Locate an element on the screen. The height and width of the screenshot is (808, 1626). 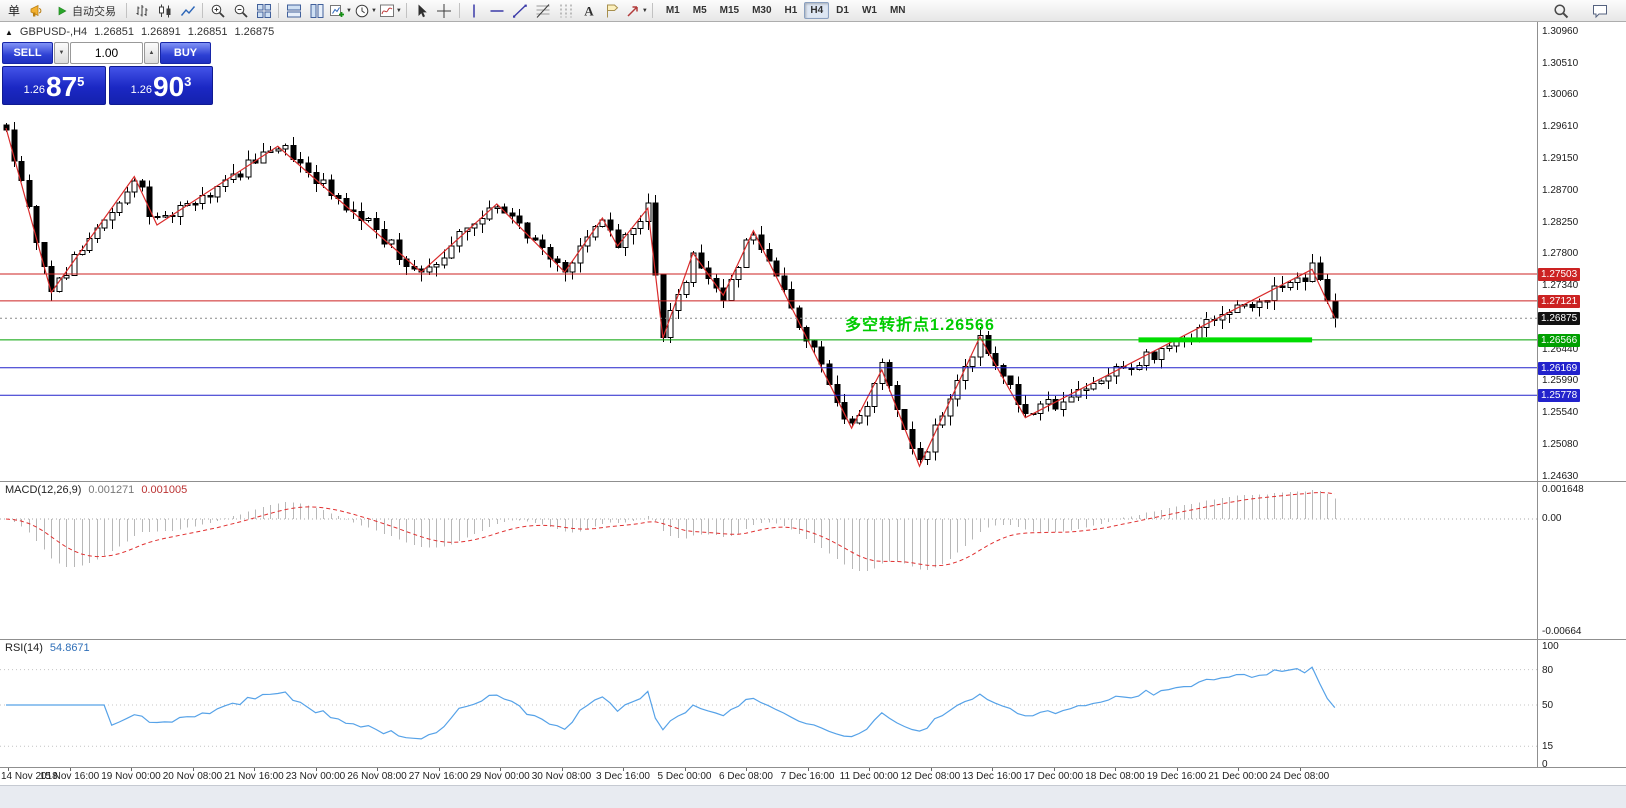
toolbar-right-icons is located at coordinates (1586, 10).